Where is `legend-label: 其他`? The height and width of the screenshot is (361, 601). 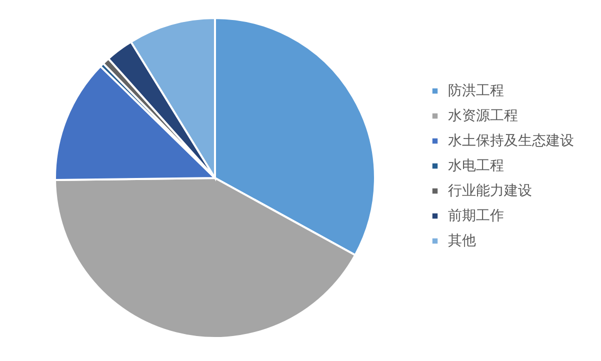 legend-label: 其他 is located at coordinates (462, 241).